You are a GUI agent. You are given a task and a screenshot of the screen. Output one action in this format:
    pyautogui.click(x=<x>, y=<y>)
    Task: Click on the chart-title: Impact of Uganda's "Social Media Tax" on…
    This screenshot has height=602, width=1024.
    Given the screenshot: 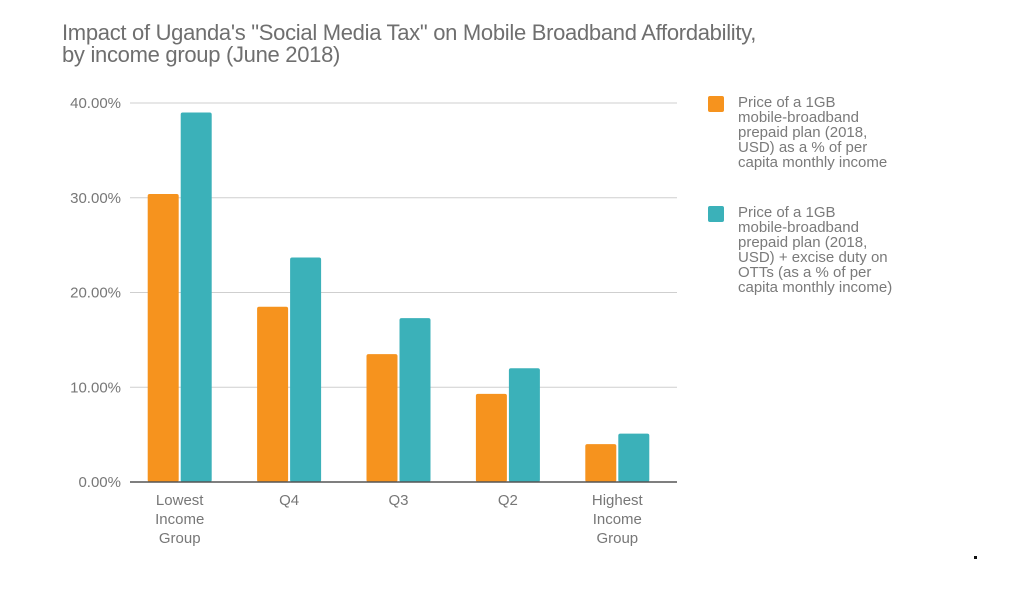 What is the action you would take?
    pyautogui.click(x=409, y=44)
    